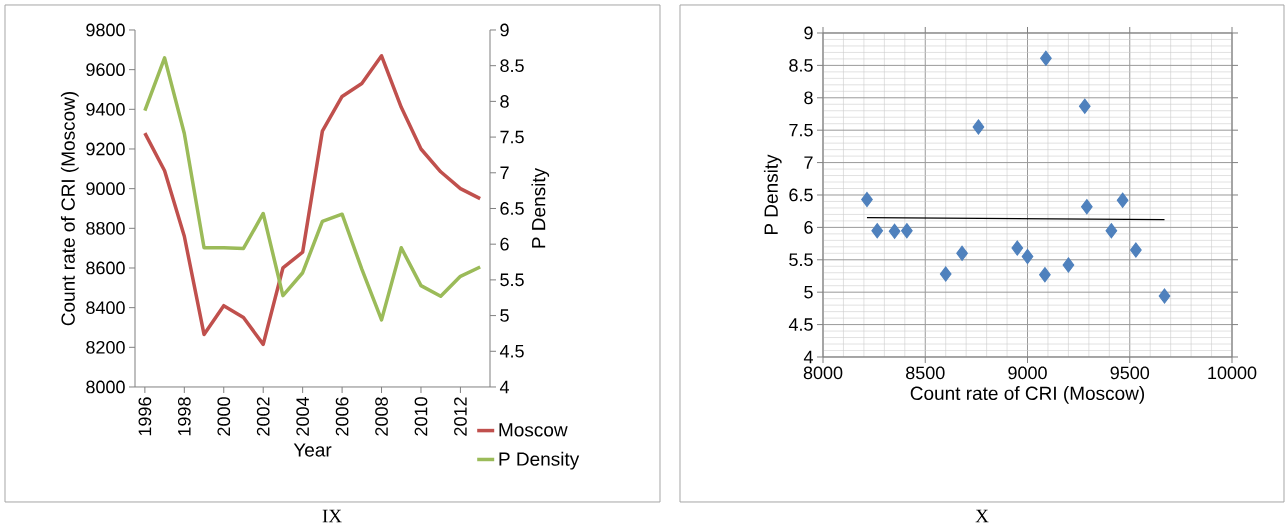 This screenshot has height=529, width=1286. Describe the element at coordinates (145, 416) in the screenshot. I see `x-tick-label: 1996` at that location.